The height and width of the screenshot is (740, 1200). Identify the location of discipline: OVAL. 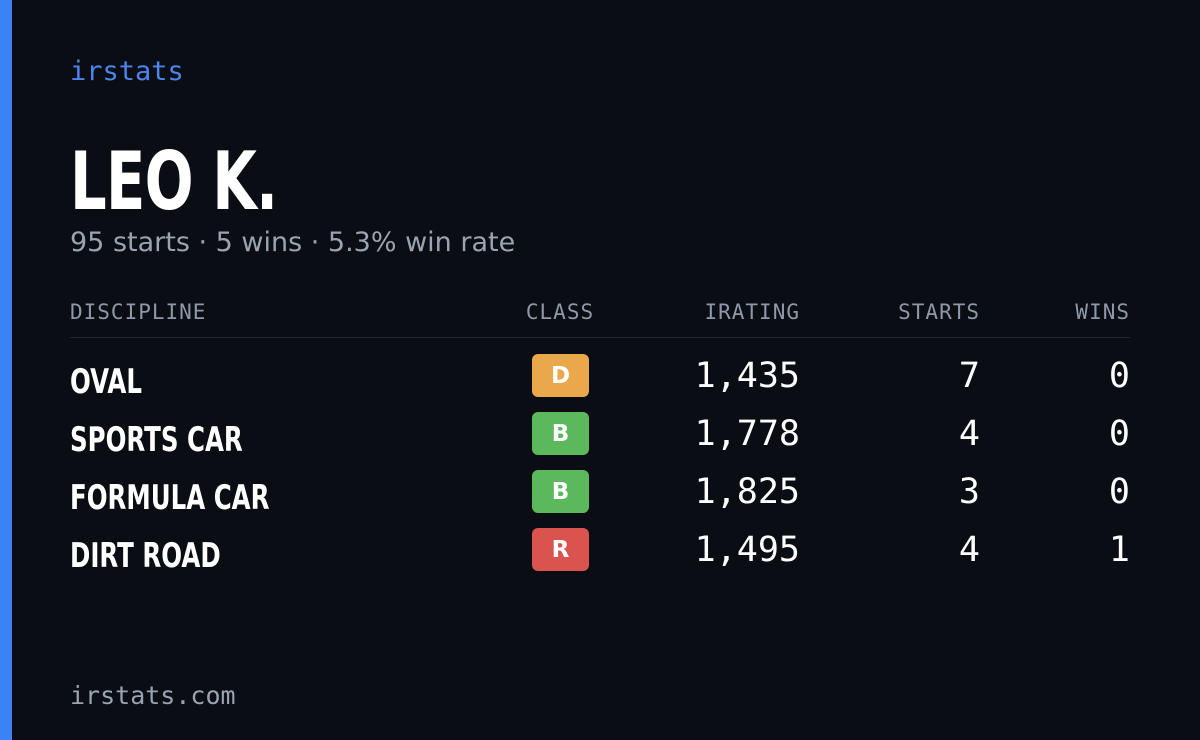
(106, 382).